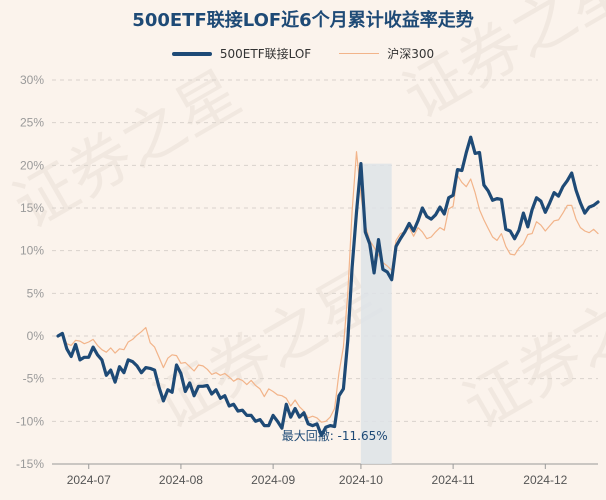 This screenshot has height=500, width=606. Describe the element at coordinates (89, 480) in the screenshot. I see `x-tick-label: 2024-07` at that location.